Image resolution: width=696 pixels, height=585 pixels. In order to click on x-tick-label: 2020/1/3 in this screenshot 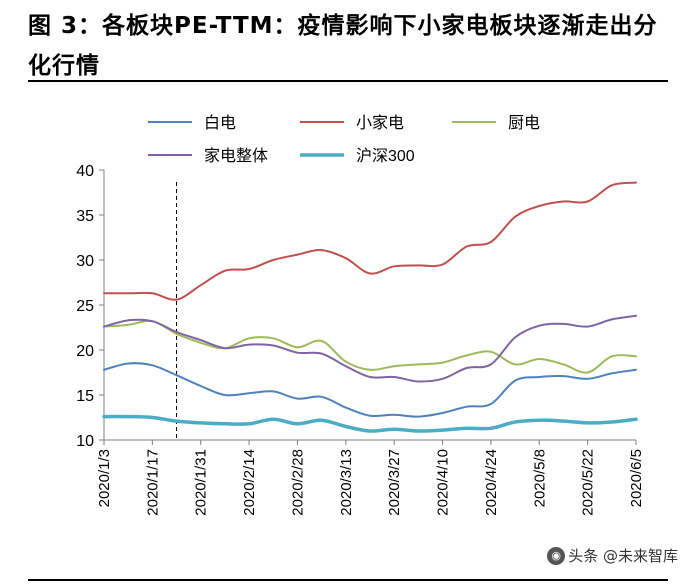, I will do `click(104, 478)`.